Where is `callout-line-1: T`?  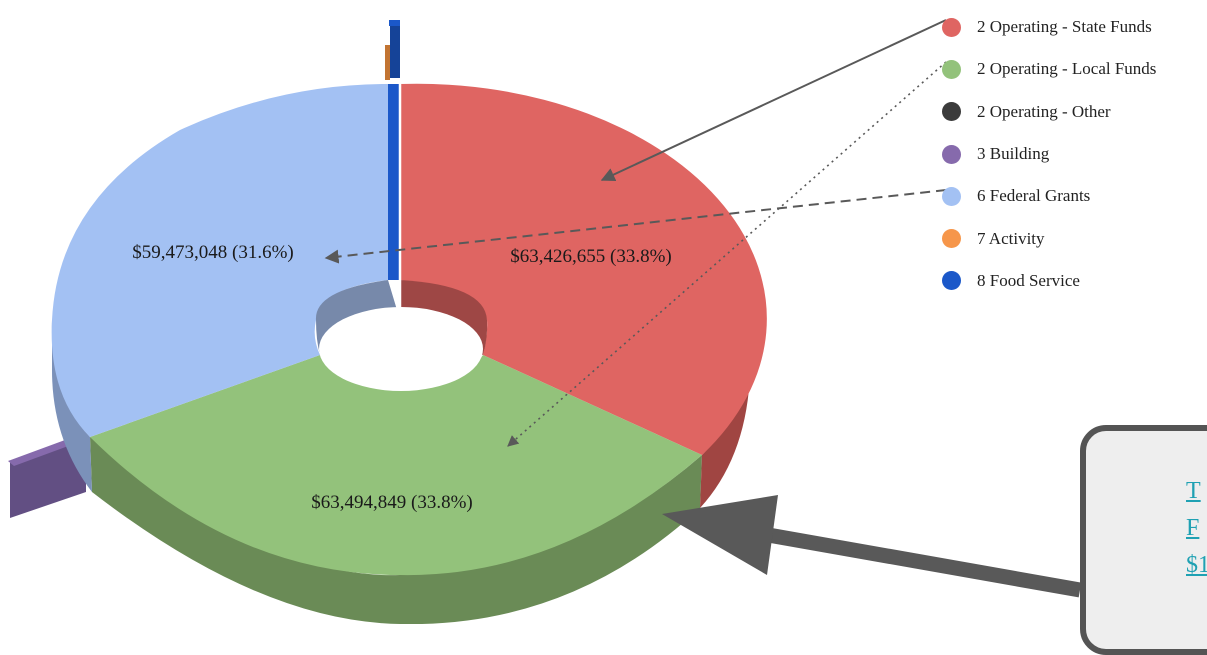 callout-line-1: T is located at coordinates (1193, 491).